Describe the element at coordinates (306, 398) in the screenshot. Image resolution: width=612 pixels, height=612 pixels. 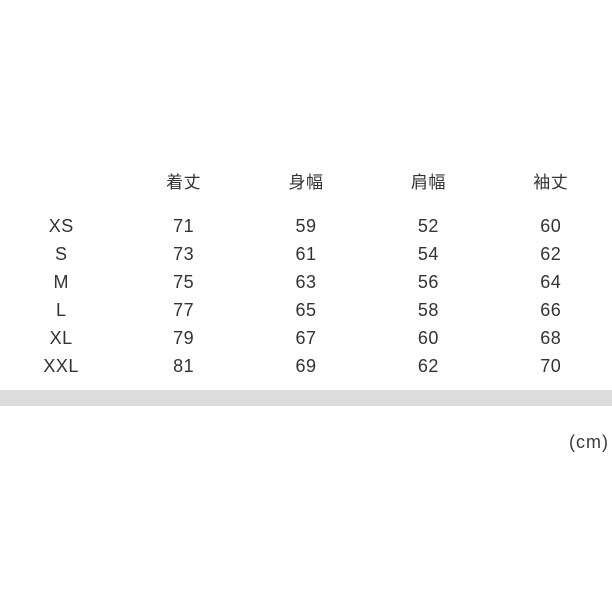
I see `divider-bar` at that location.